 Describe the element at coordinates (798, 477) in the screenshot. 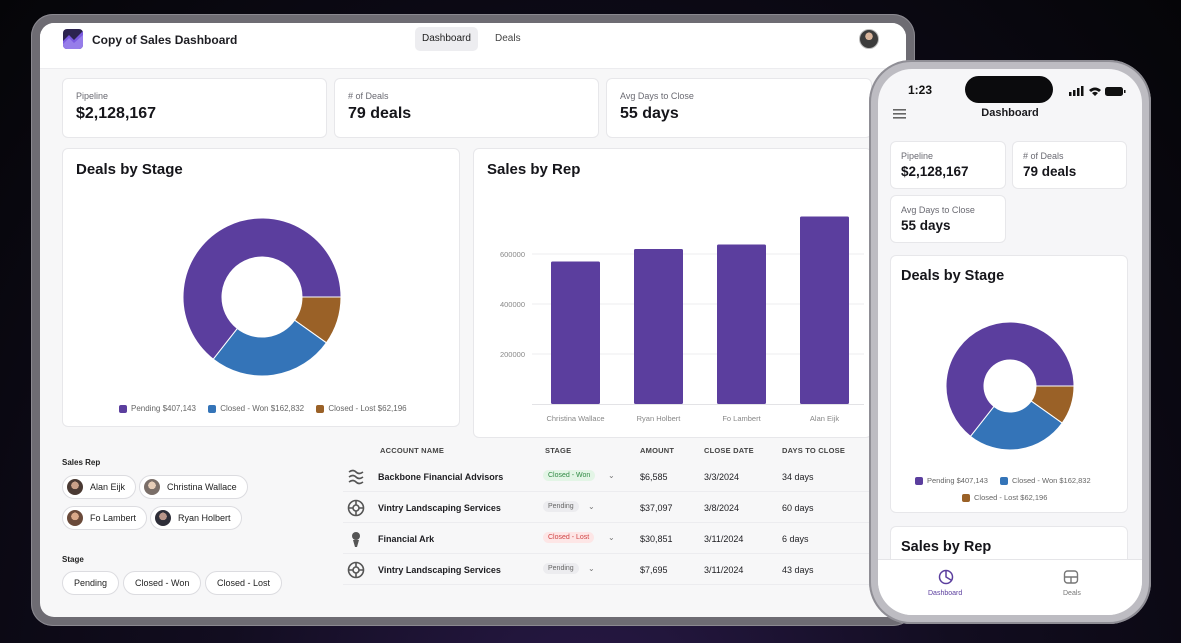

I see `days-to-close-cell: 34 days` at that location.